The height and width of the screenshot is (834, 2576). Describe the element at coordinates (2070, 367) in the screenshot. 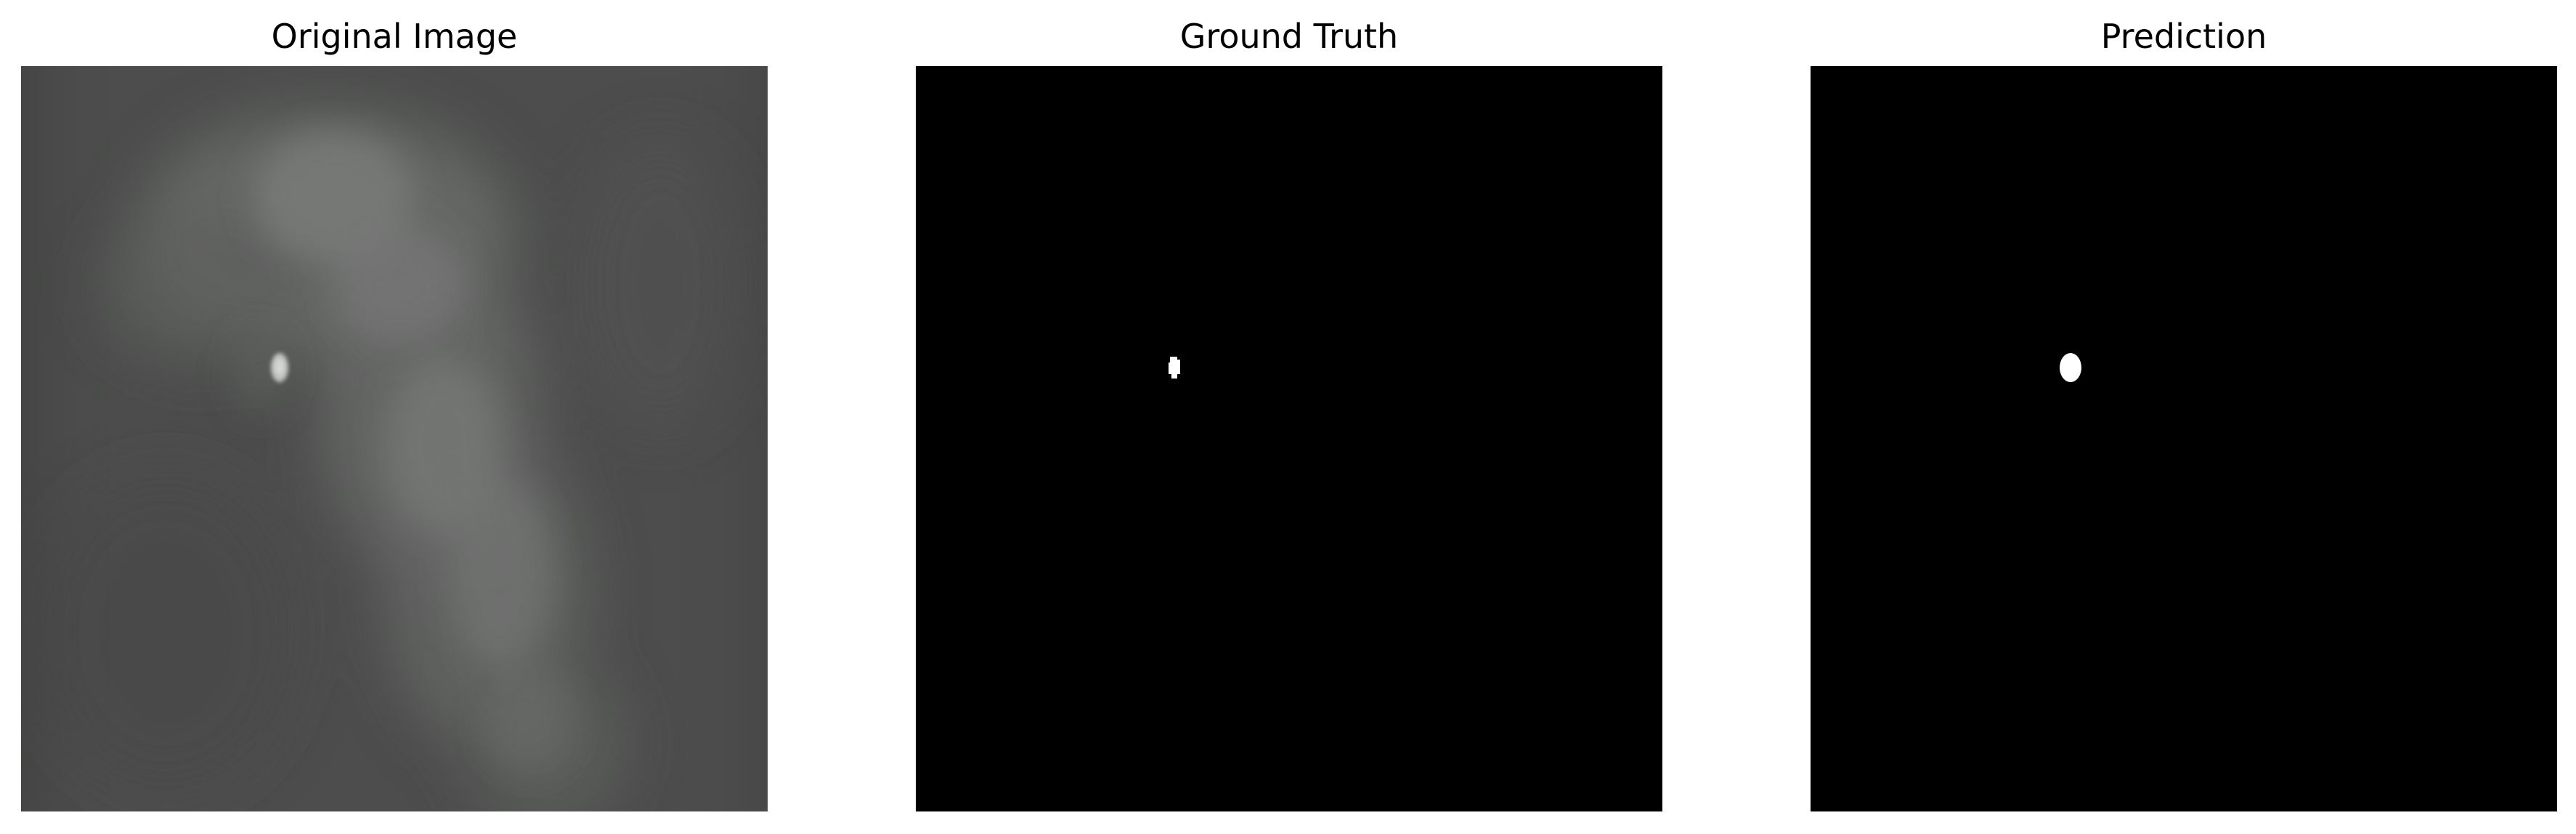

I see `prediction-blob` at that location.